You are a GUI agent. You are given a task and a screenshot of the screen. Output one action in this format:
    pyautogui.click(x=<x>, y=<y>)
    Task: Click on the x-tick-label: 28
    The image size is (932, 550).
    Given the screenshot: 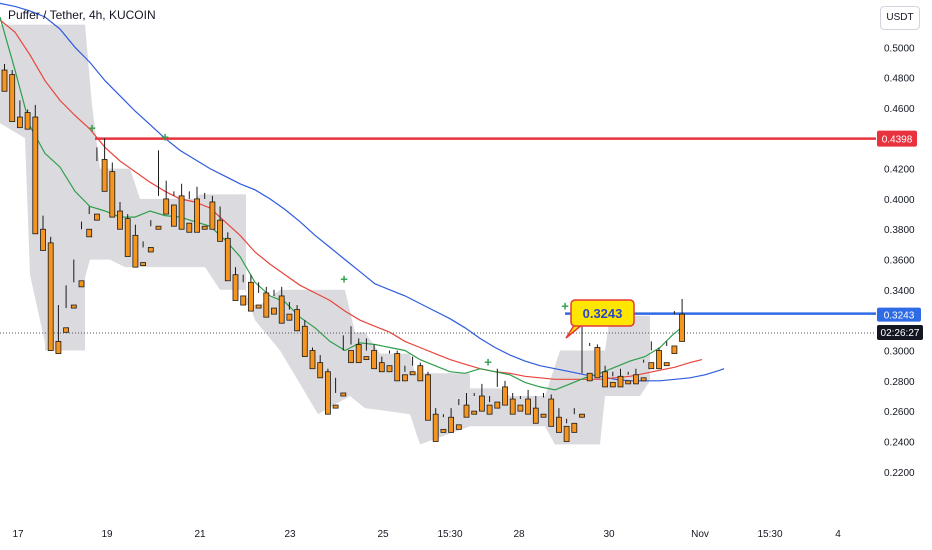 What is the action you would take?
    pyautogui.click(x=519, y=534)
    